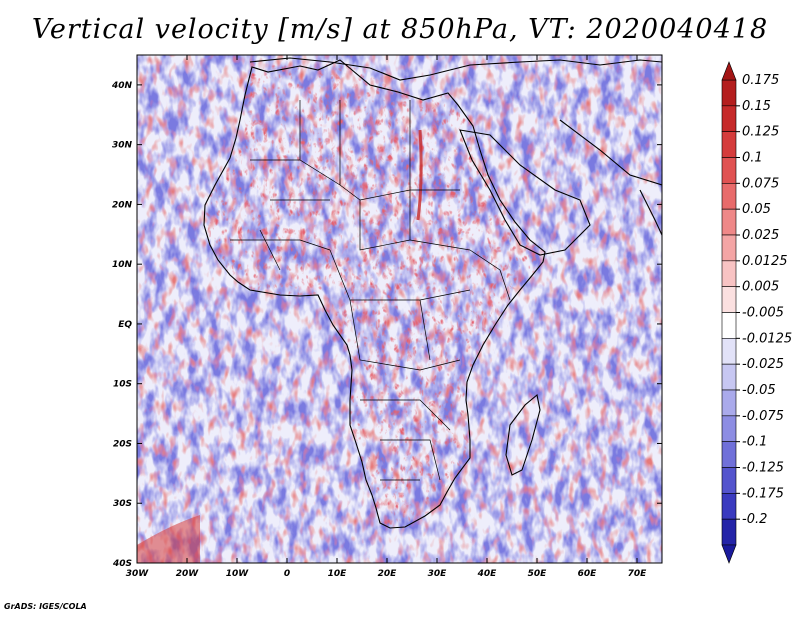 The height and width of the screenshot is (618, 800). Describe the element at coordinates (125, 325) in the screenshot. I see `lat-tick-label: EQ` at that location.